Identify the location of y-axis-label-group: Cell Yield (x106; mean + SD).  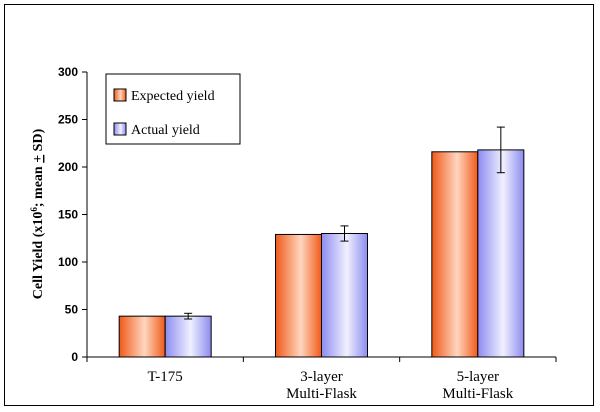
(37, 213).